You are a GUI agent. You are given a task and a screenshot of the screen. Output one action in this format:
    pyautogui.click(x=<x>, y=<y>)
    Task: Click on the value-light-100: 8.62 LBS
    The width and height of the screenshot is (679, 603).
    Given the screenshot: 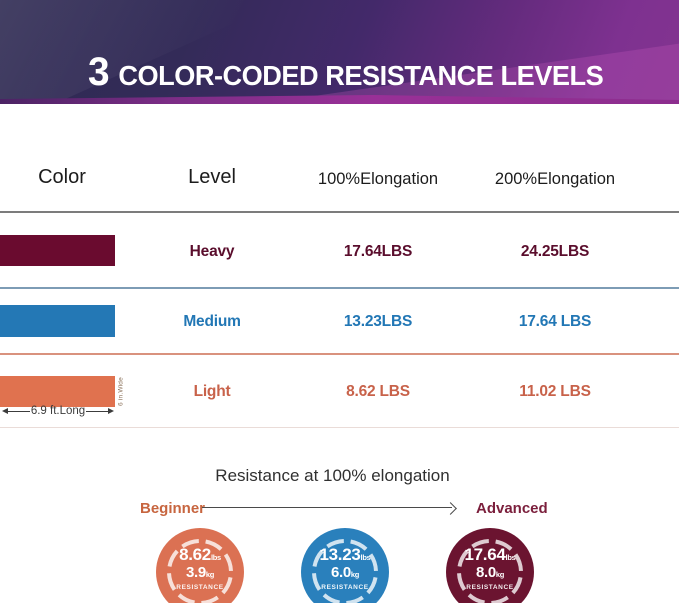 What is the action you would take?
    pyautogui.click(x=378, y=391)
    